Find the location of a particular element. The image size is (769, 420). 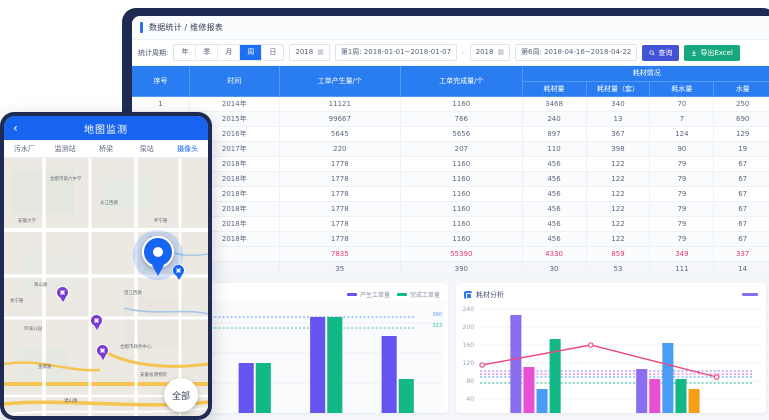

legend-item-created: 产生工单量 is located at coordinates (368, 294).